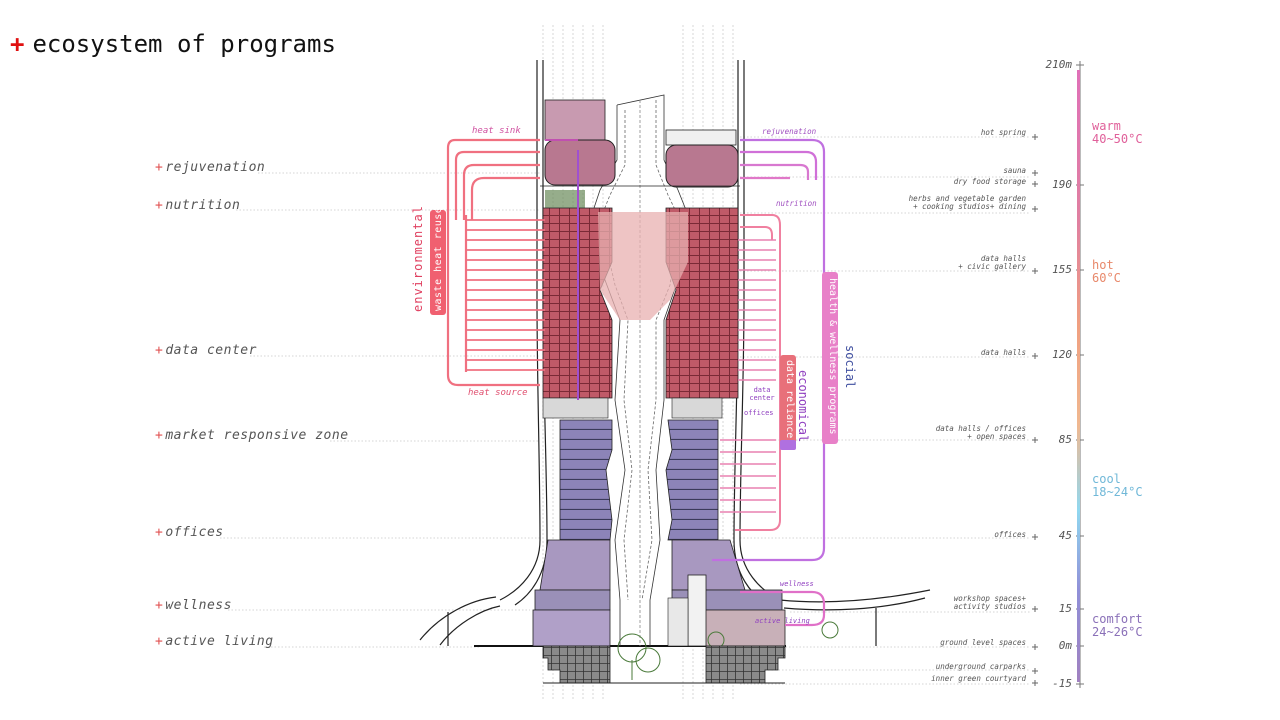  What do you see at coordinates (1014, 170) in the screenshot?
I see `note-sauna: sauna` at bounding box center [1014, 170].